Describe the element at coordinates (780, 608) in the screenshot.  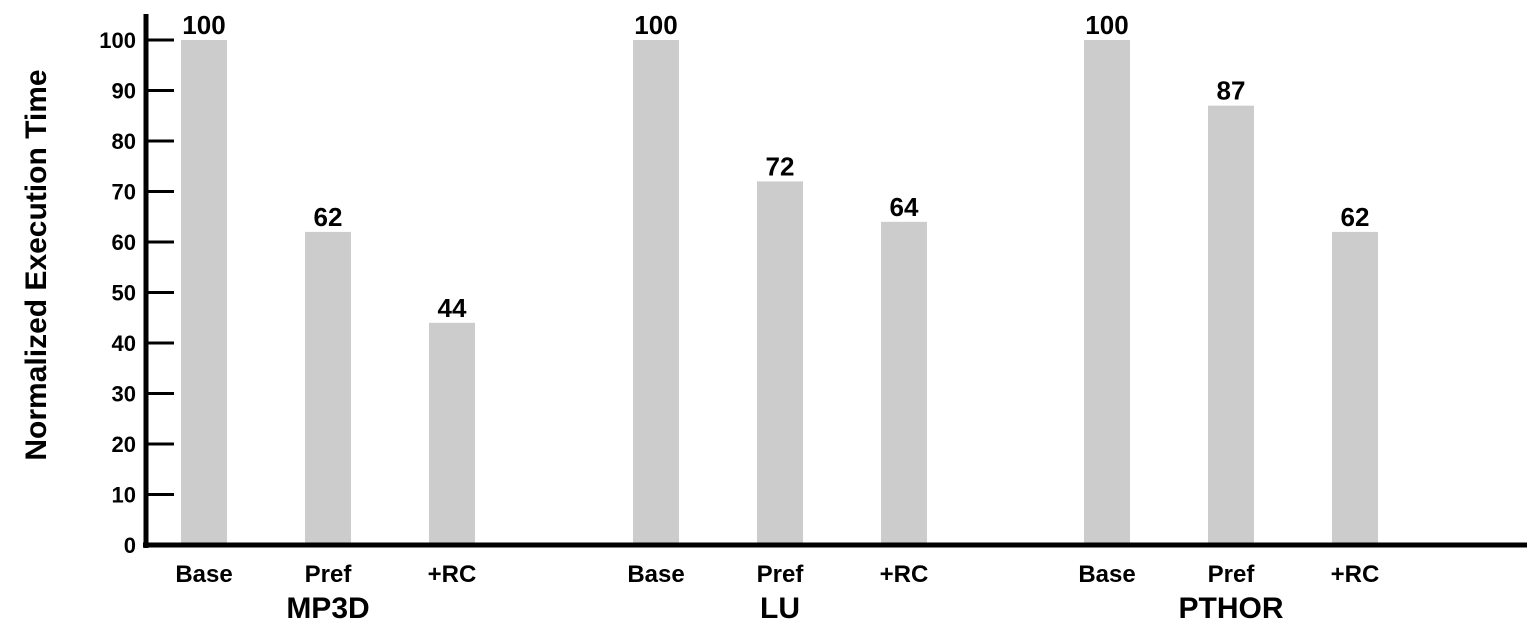
I see `group-label-lu: LU` at that location.